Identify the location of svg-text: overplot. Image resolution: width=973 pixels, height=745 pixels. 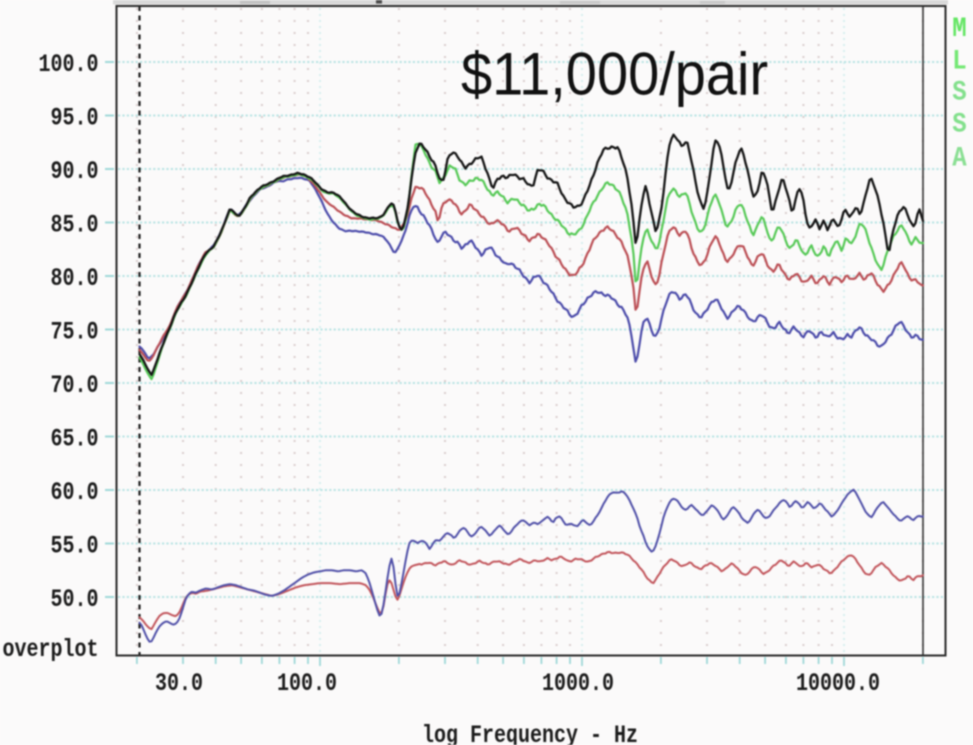
(51, 649).